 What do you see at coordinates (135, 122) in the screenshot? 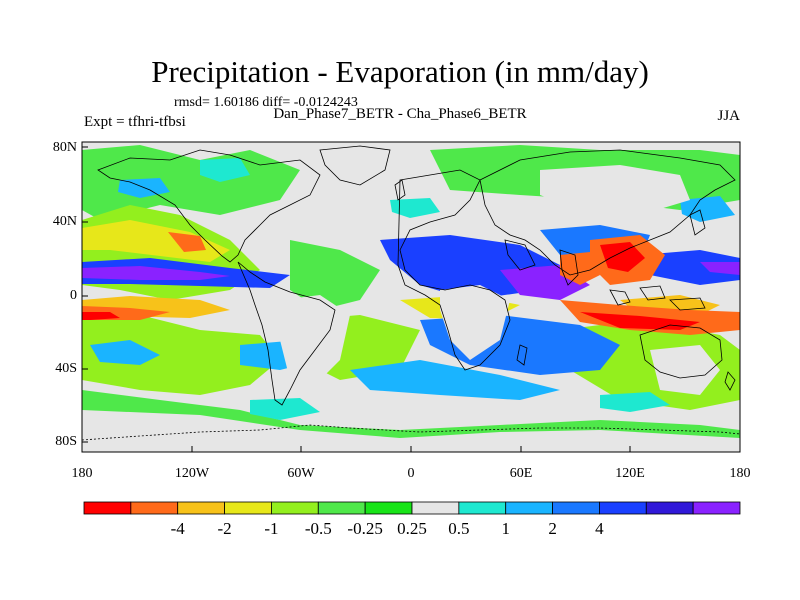
I see `experiment-label: Expt = tfhri-tfbsi` at bounding box center [135, 122].